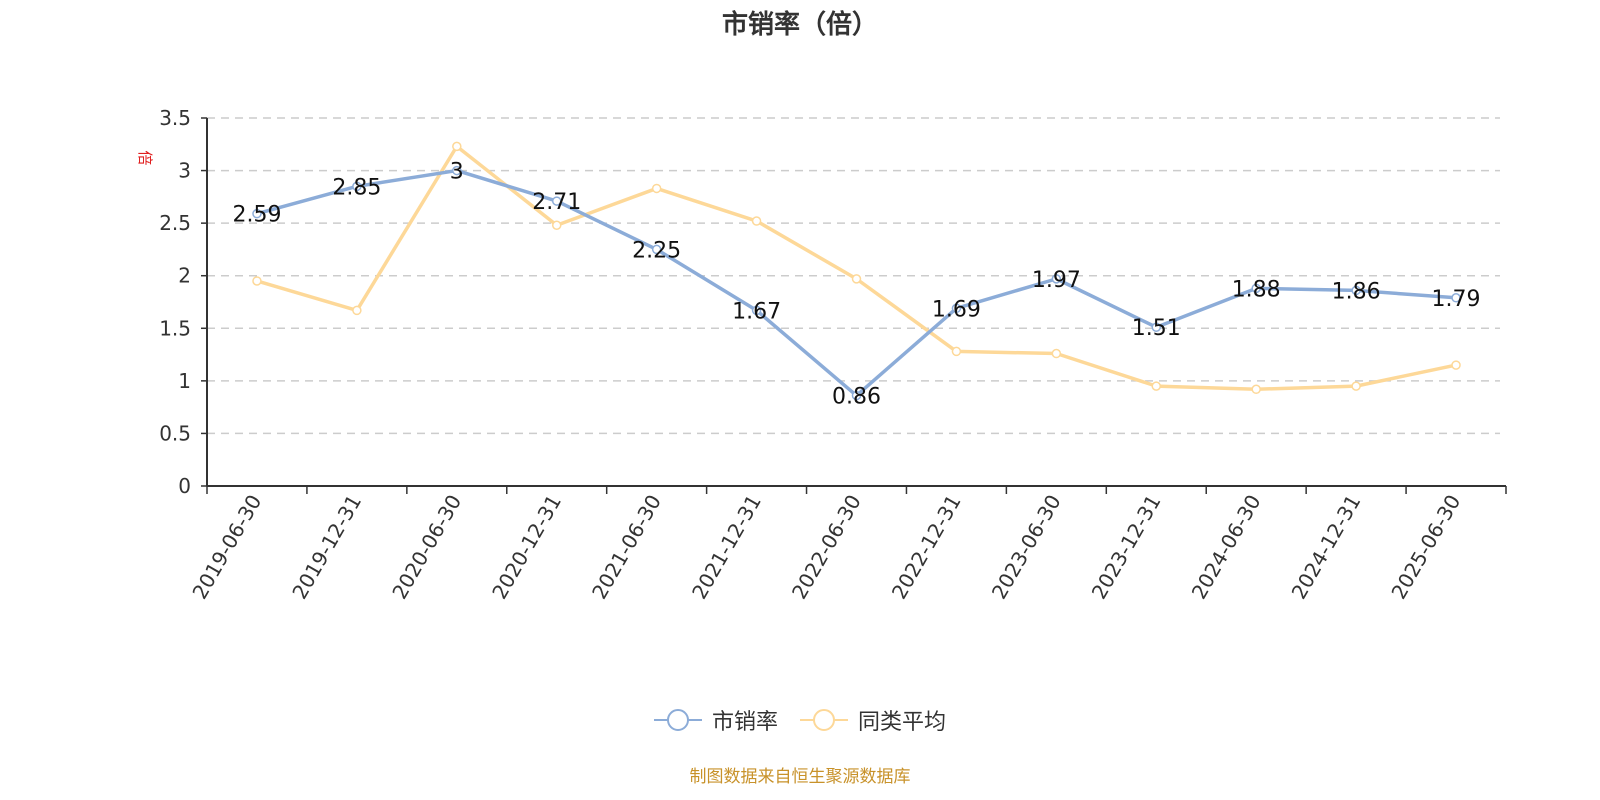 The image size is (1600, 800). What do you see at coordinates (1425, 547) in the screenshot?
I see `x-tick-label: 2025-06-30` at bounding box center [1425, 547].